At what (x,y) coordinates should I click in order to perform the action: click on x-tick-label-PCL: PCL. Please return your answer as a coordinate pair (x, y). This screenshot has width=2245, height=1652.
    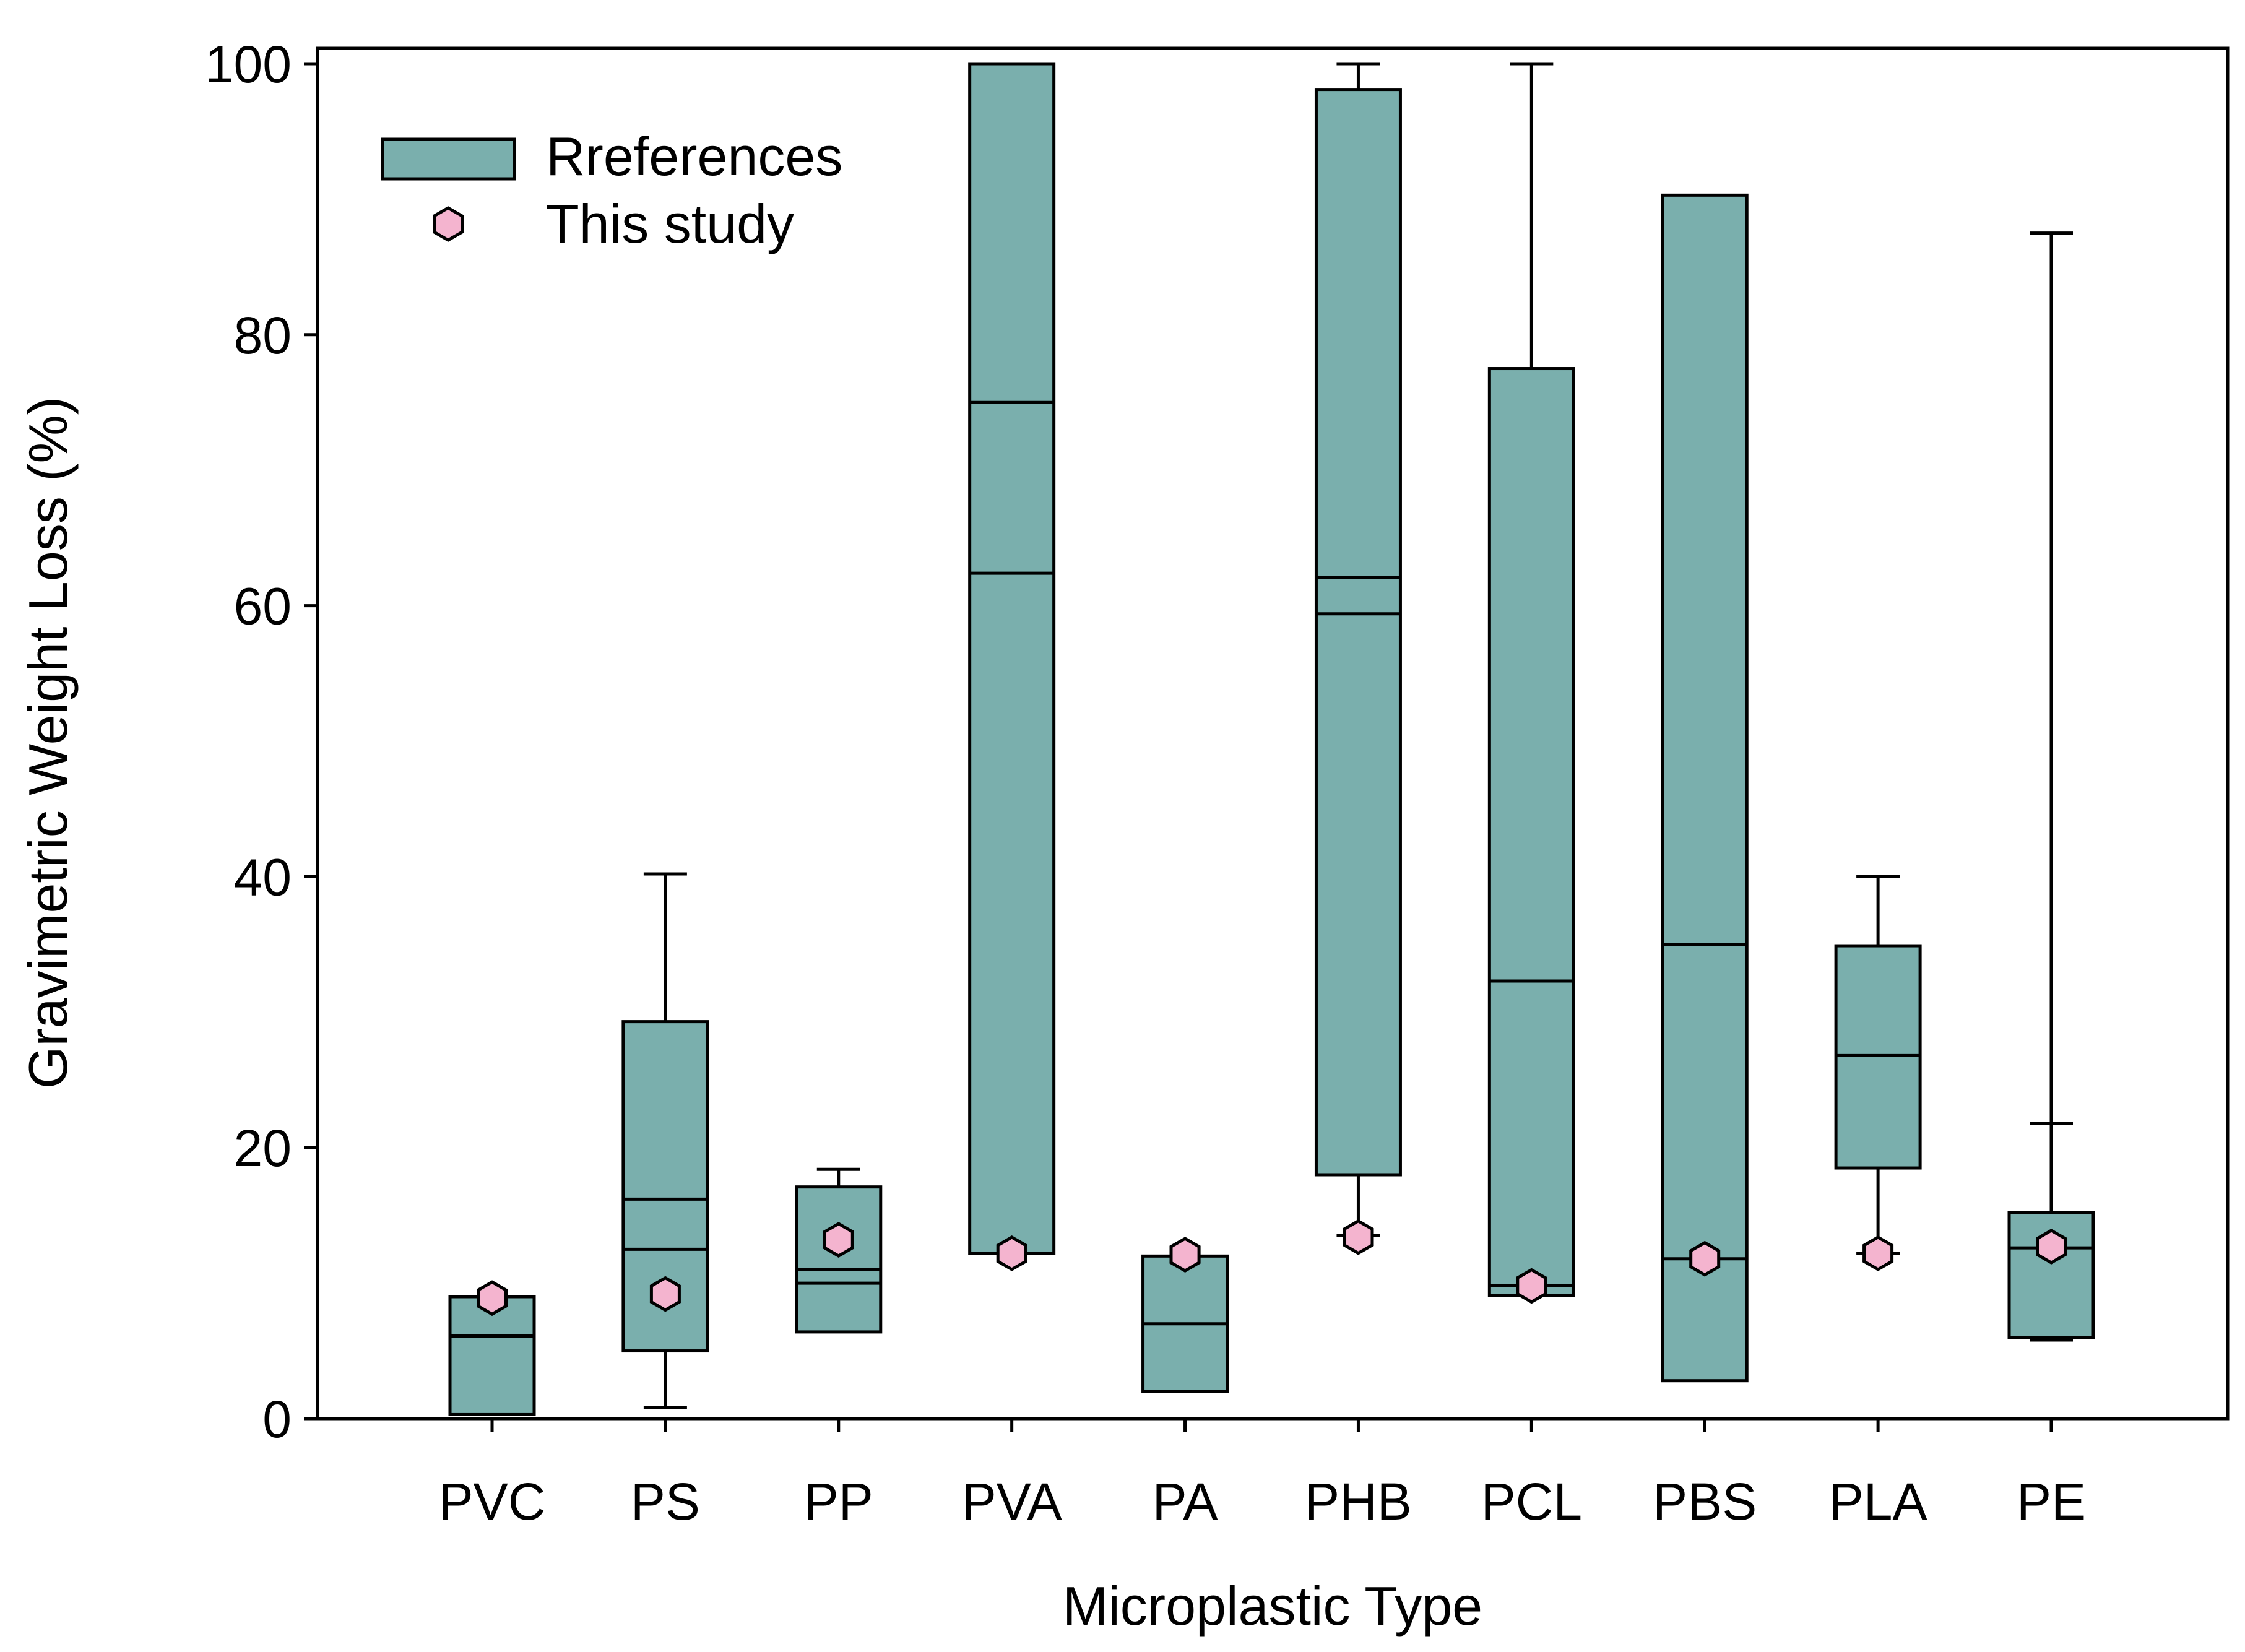
    Looking at the image, I should click on (1531, 1502).